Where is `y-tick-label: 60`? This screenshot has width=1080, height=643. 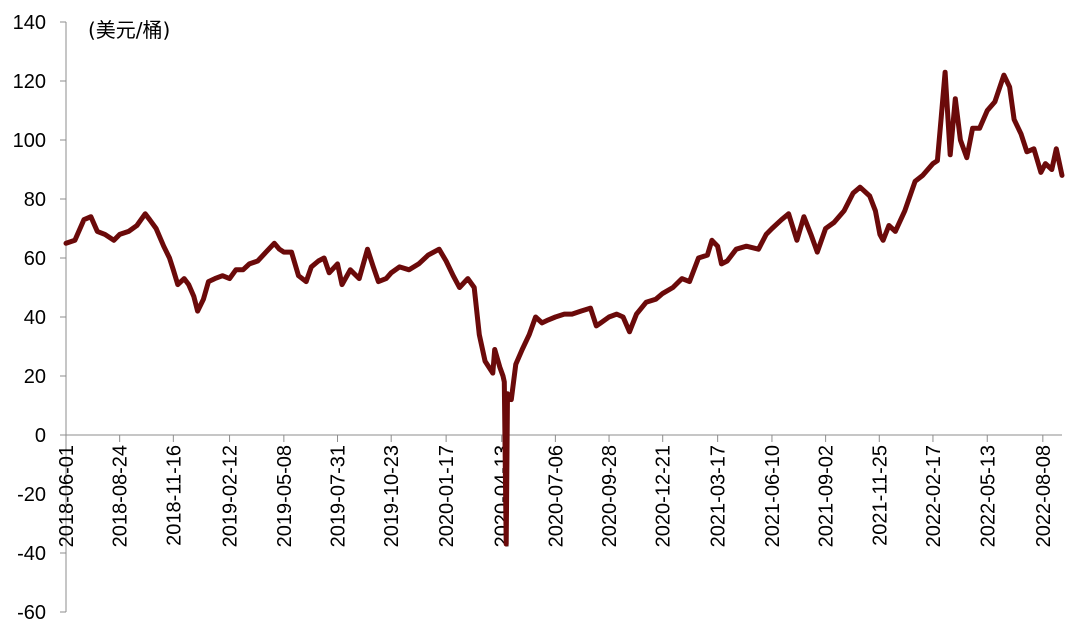 y-tick-label: 60 is located at coordinates (35, 259).